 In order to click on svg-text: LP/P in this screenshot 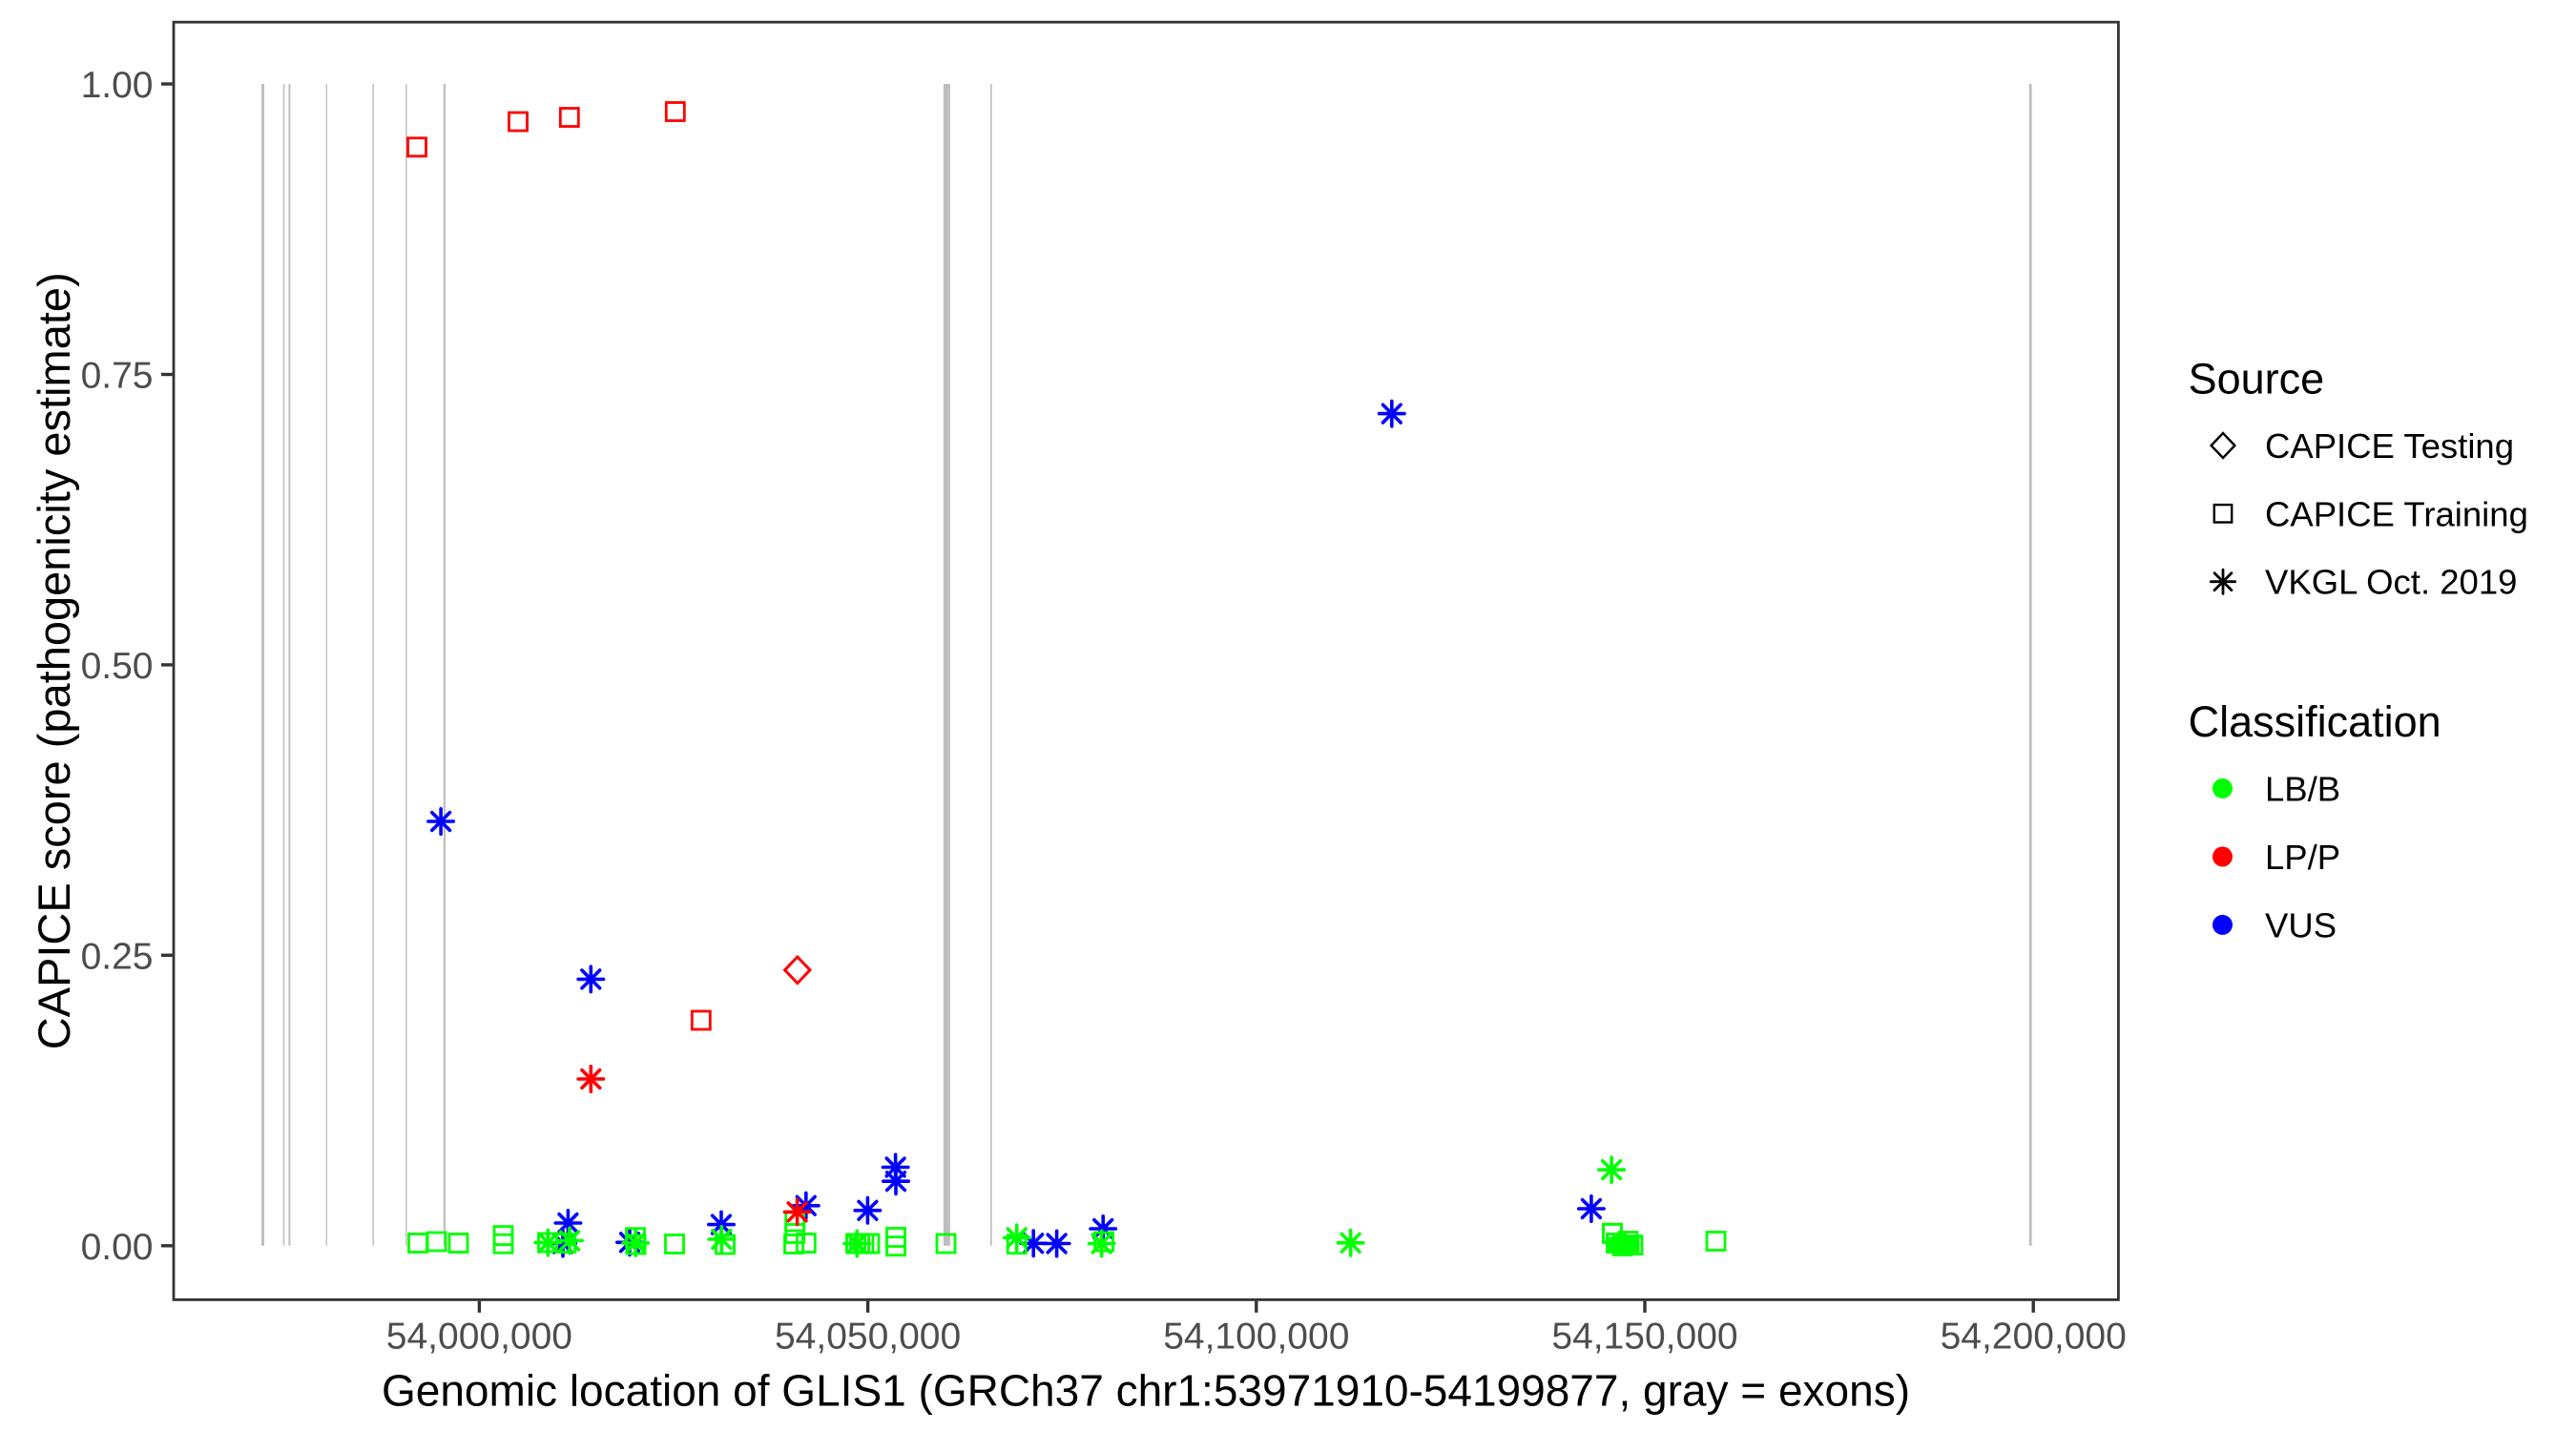, I will do `click(2302, 857)`.